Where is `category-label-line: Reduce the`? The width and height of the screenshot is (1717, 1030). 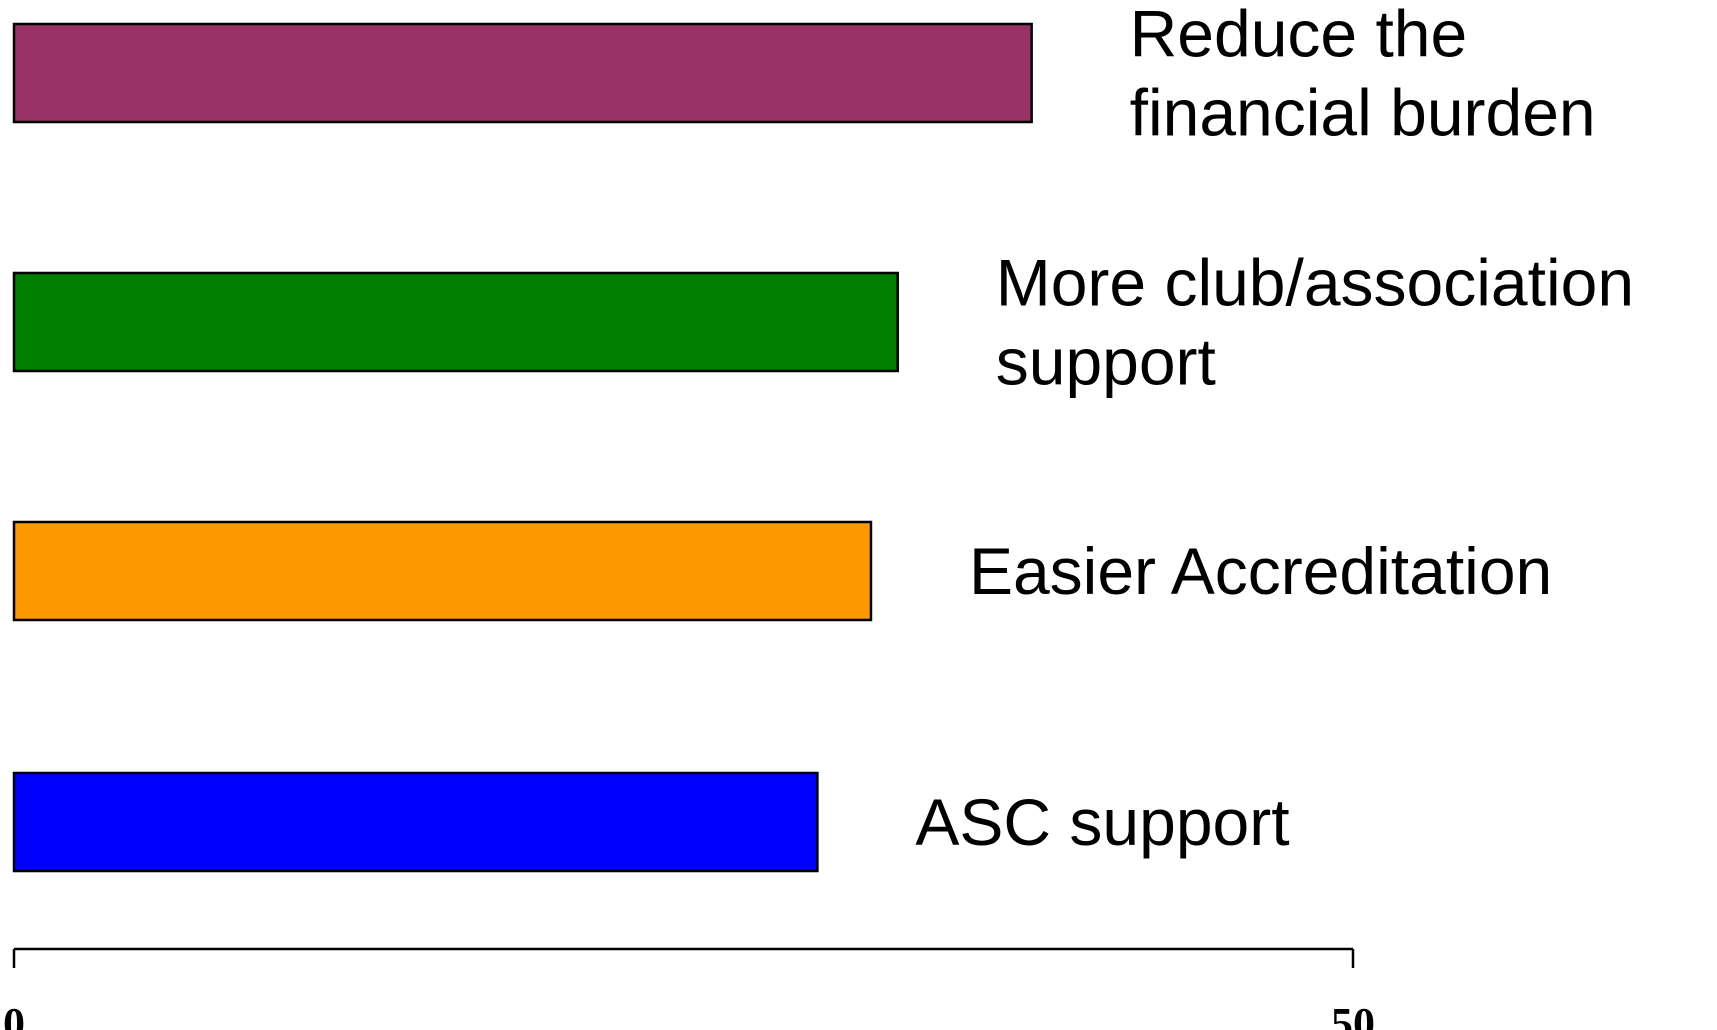
category-label-line: Reduce the is located at coordinates (1299, 35).